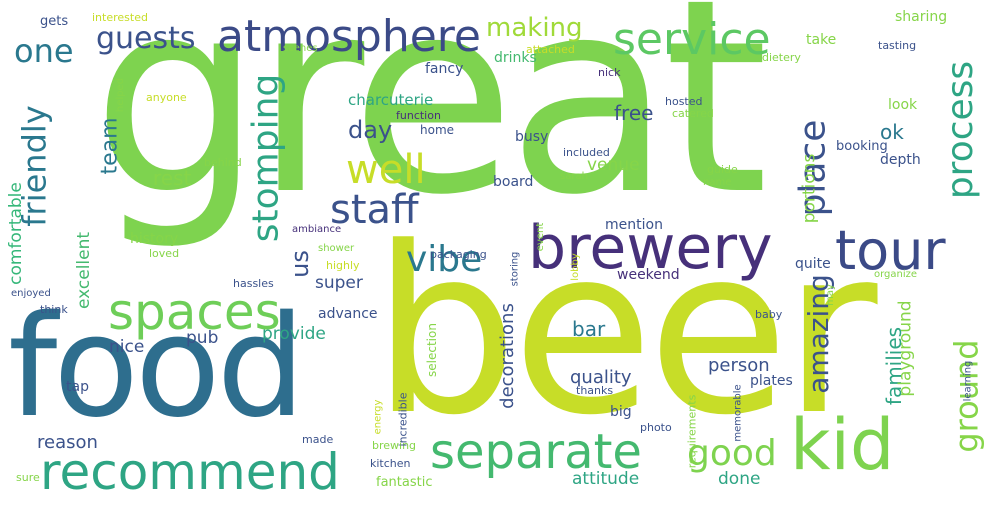 The image size is (989, 505). I want to click on word-hosted: hosted, so click(684, 101).